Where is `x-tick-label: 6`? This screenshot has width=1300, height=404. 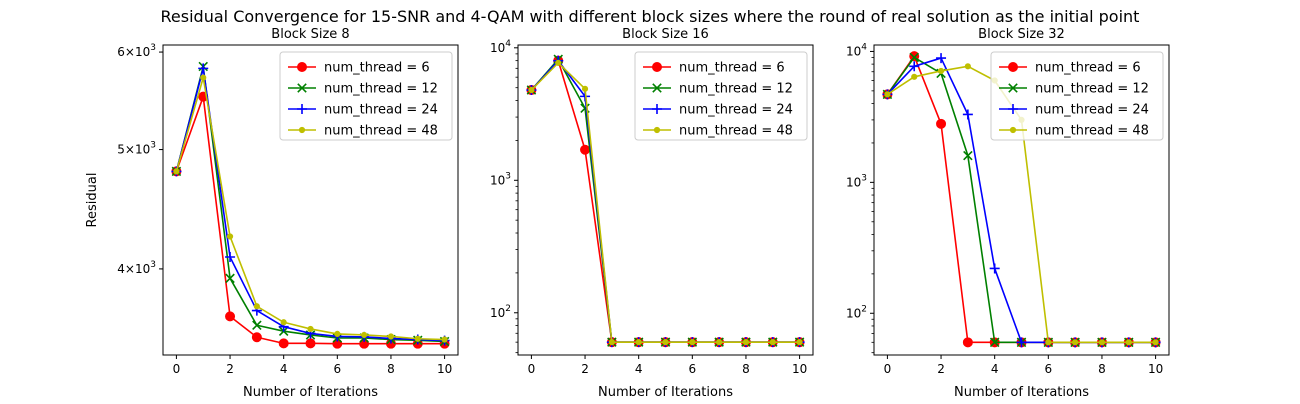
x-tick-label: 6 is located at coordinates (1048, 369).